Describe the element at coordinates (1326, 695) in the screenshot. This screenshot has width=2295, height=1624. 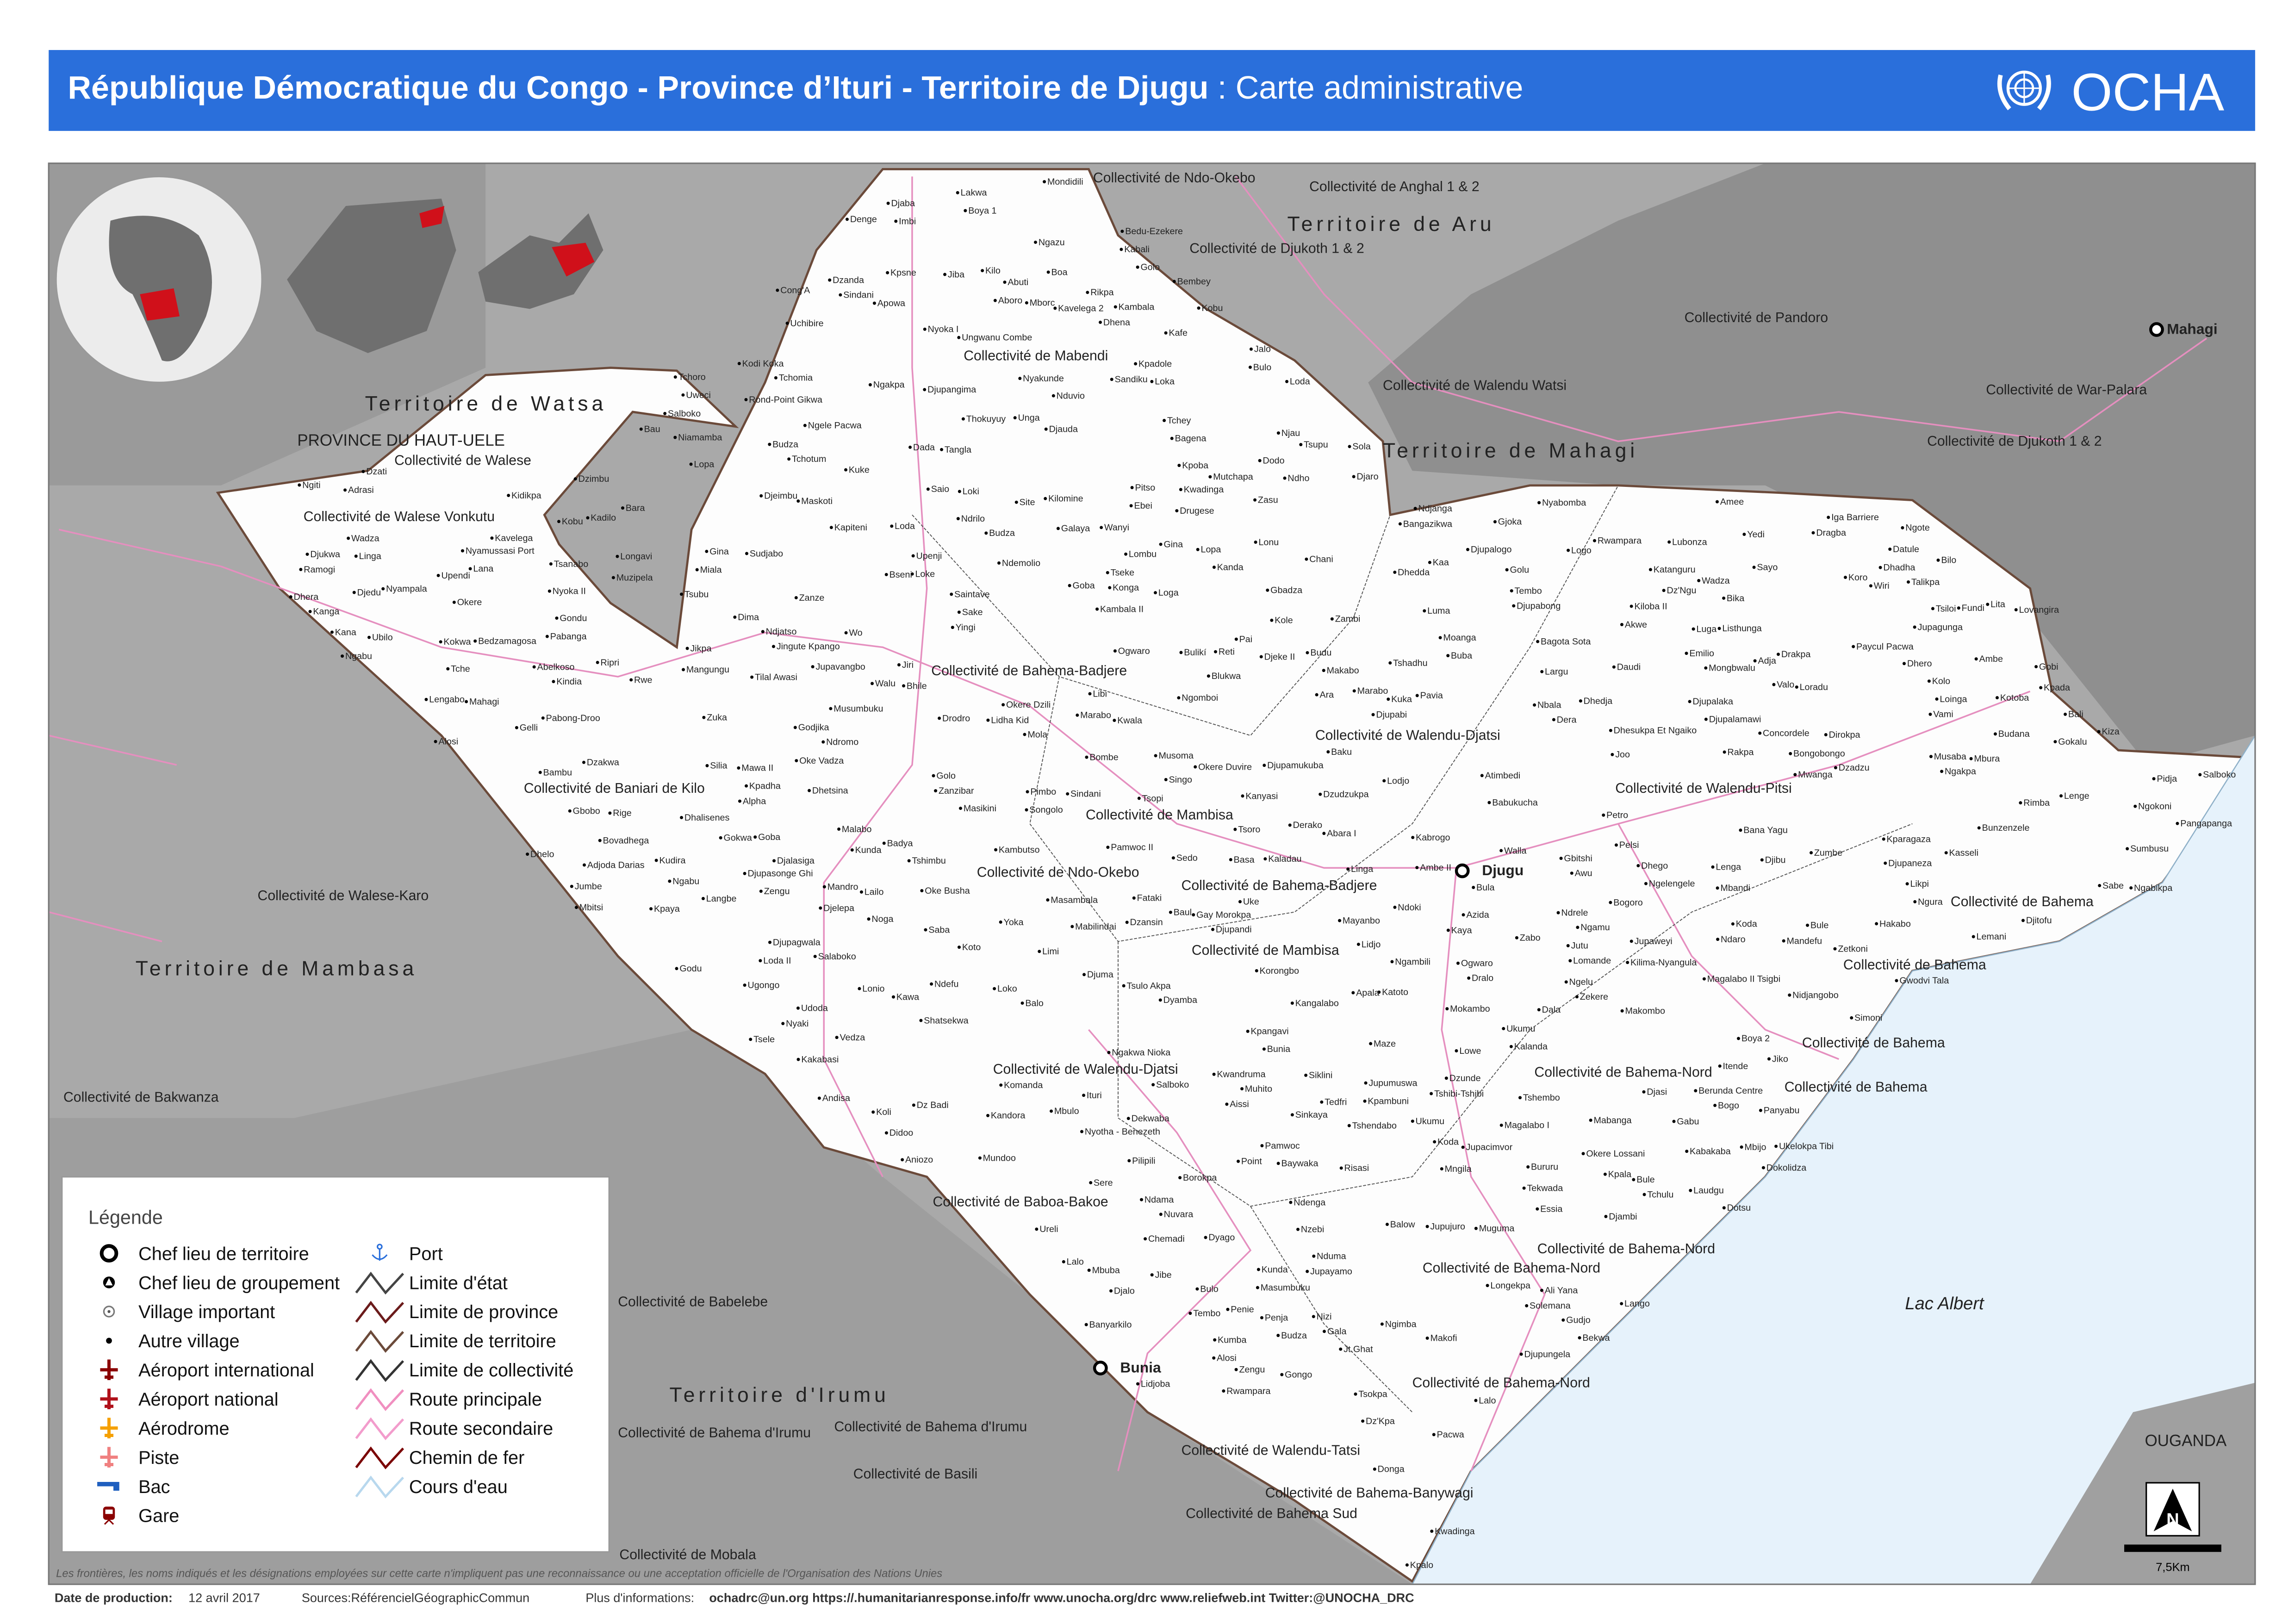
I see `place-label: Ara` at that location.